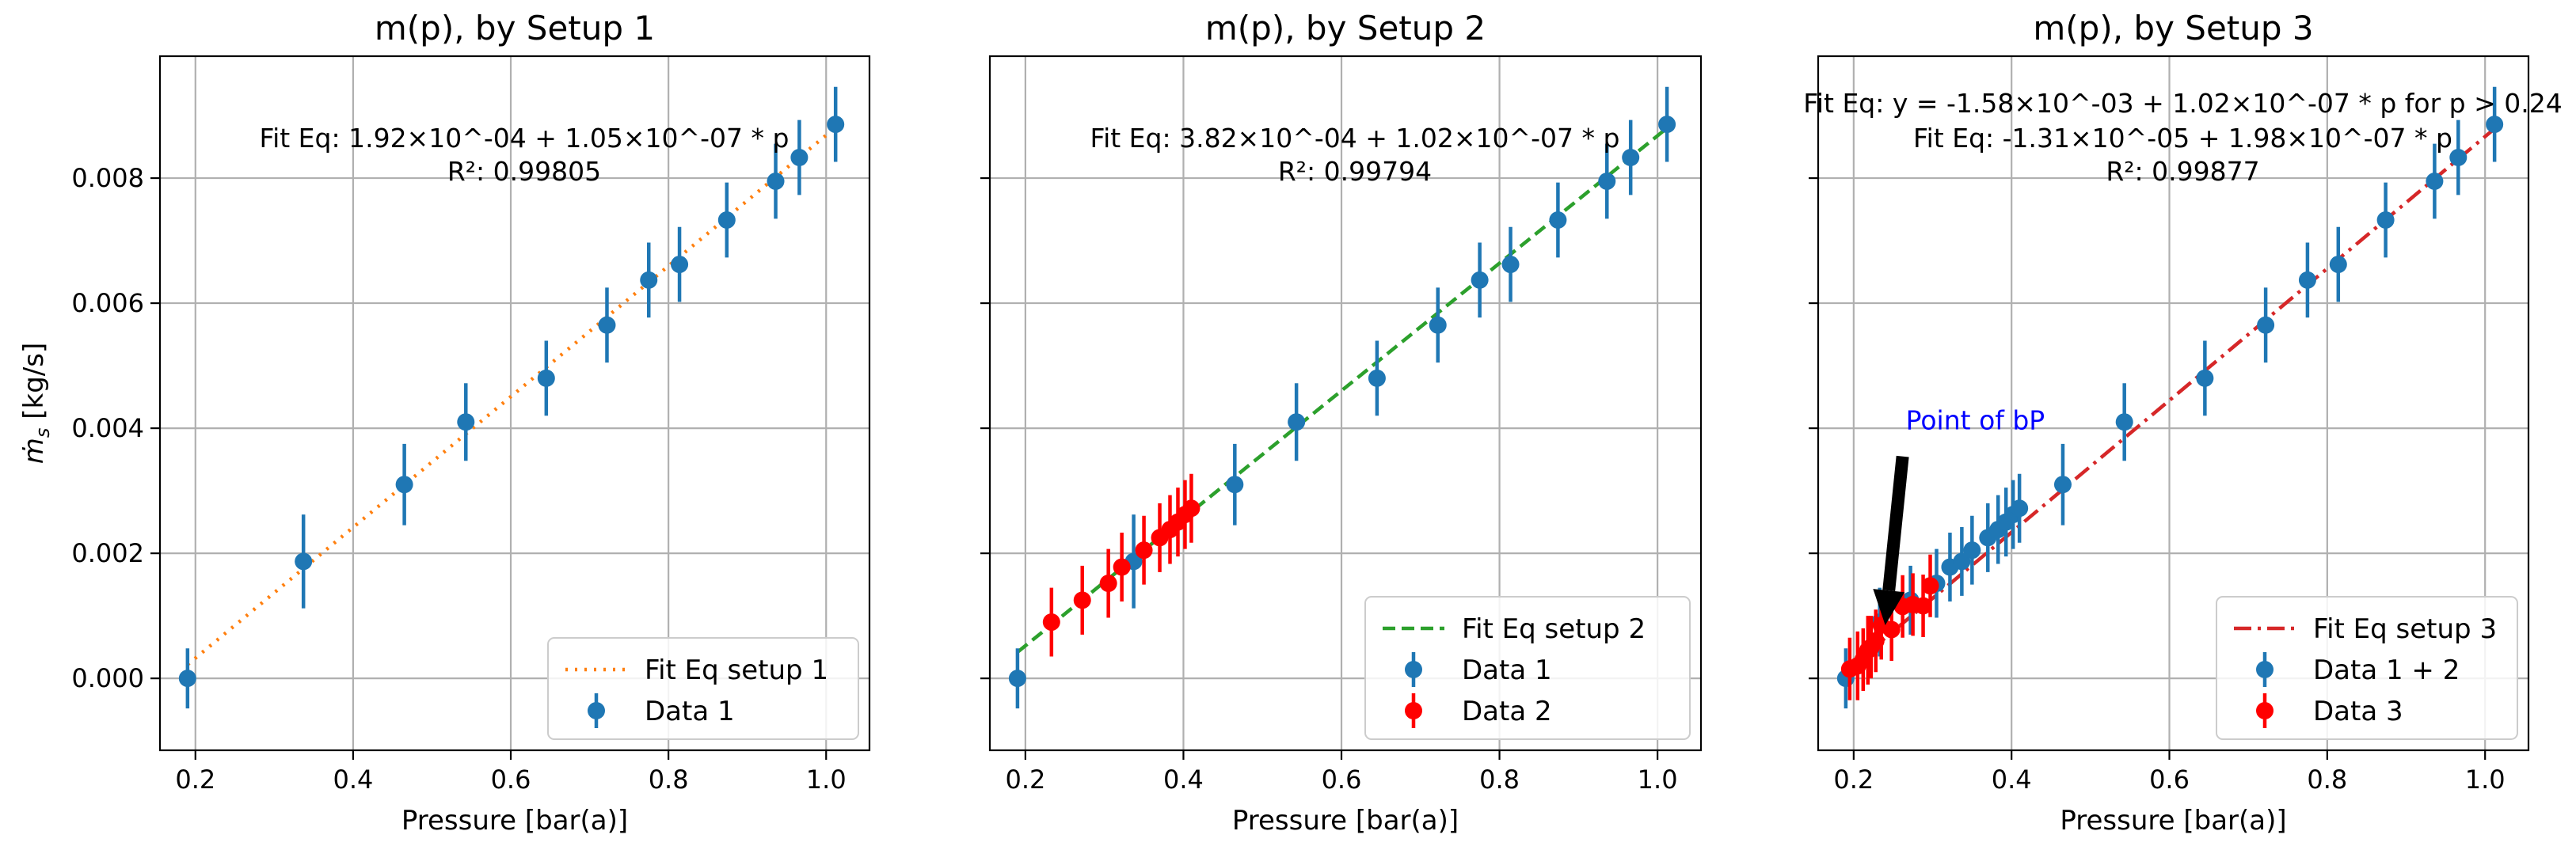 Image resolution: width=2576 pixels, height=850 pixels. Describe the element at coordinates (1895, 523) in the screenshot. I see `arrow-shaft` at that location.